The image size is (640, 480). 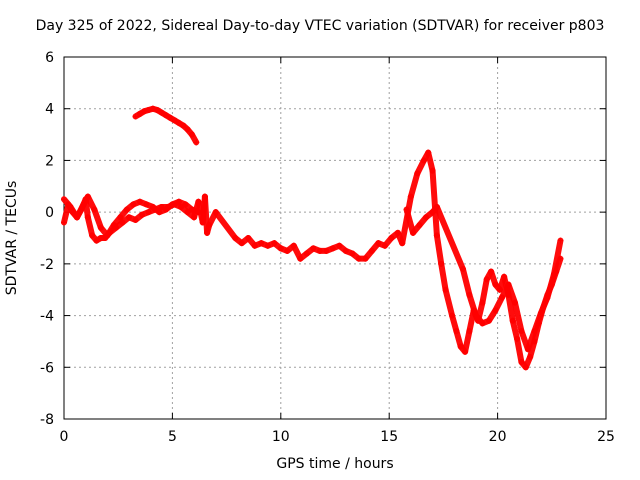 What do you see at coordinates (131, 216) in the screenshot?
I see `series-upper` at bounding box center [131, 216].